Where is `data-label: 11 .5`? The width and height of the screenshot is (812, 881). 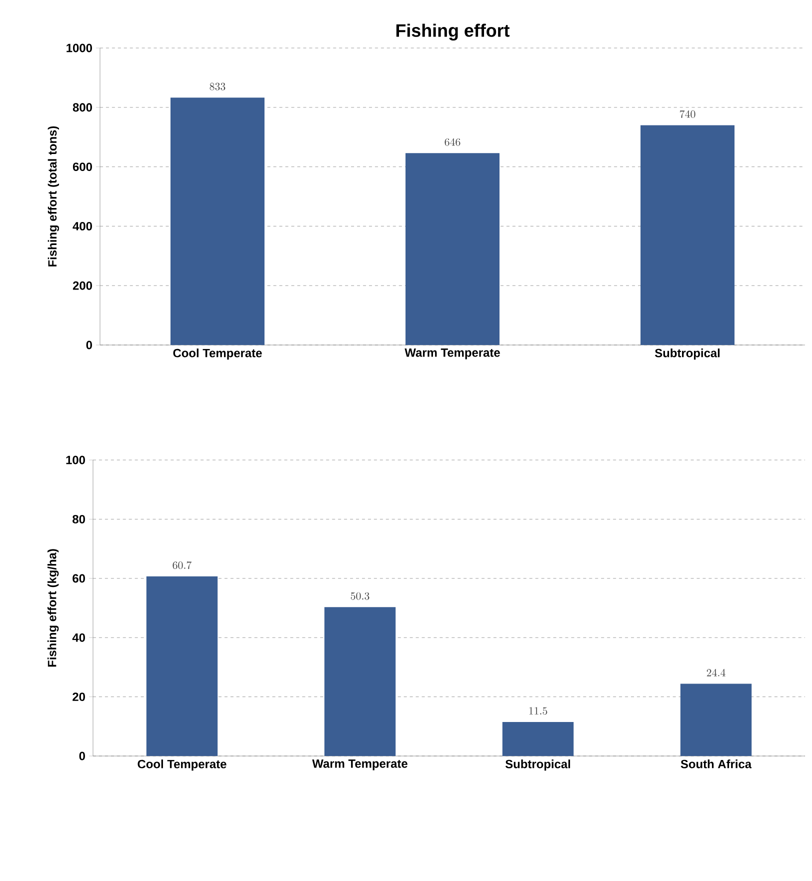 data-label: 11 .5 is located at coordinates (538, 711).